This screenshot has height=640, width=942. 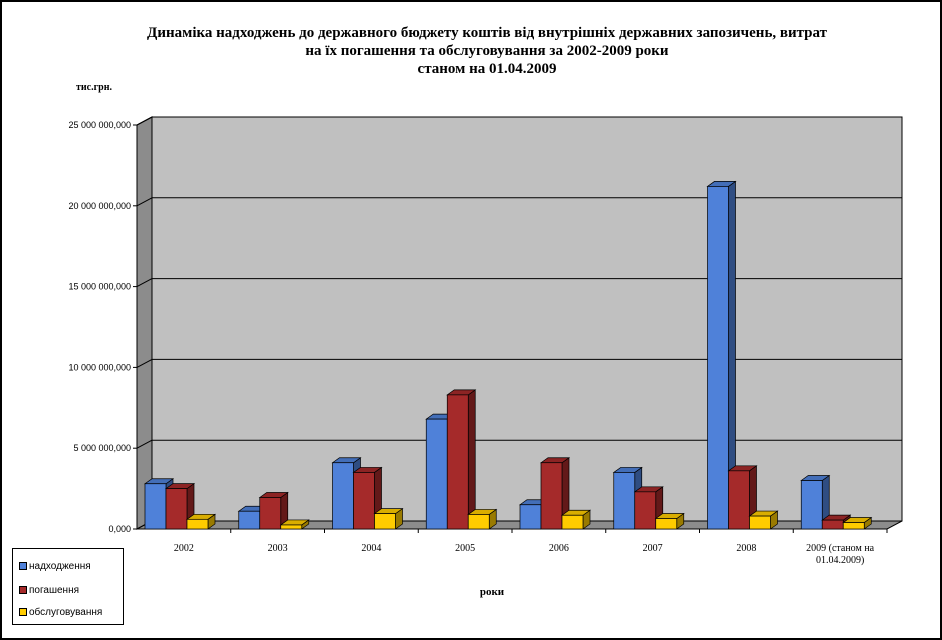 What do you see at coordinates (840, 548) in the screenshot?
I see `x-tick-label: 2009 (станом на` at bounding box center [840, 548].